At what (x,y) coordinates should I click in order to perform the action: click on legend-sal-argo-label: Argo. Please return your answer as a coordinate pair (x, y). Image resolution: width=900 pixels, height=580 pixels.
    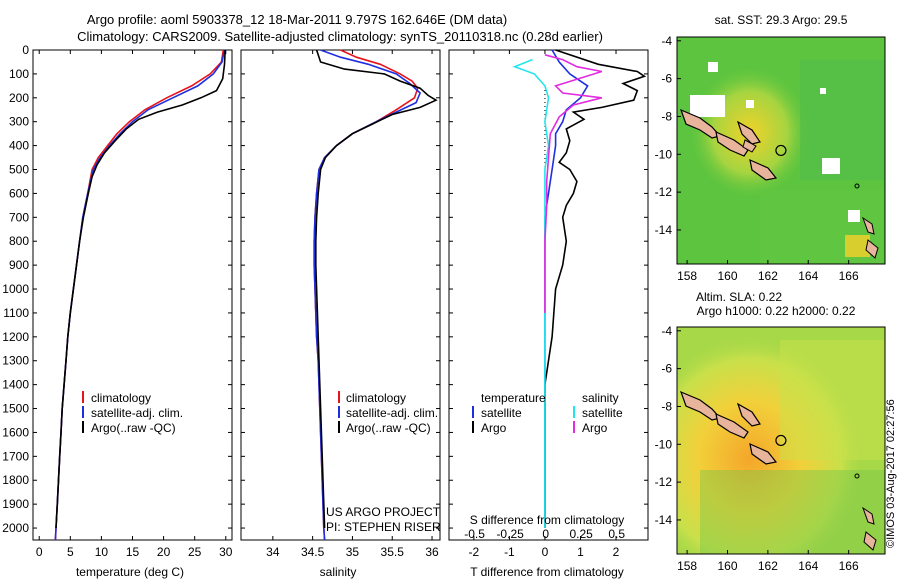
    Looking at the image, I should click on (595, 428).